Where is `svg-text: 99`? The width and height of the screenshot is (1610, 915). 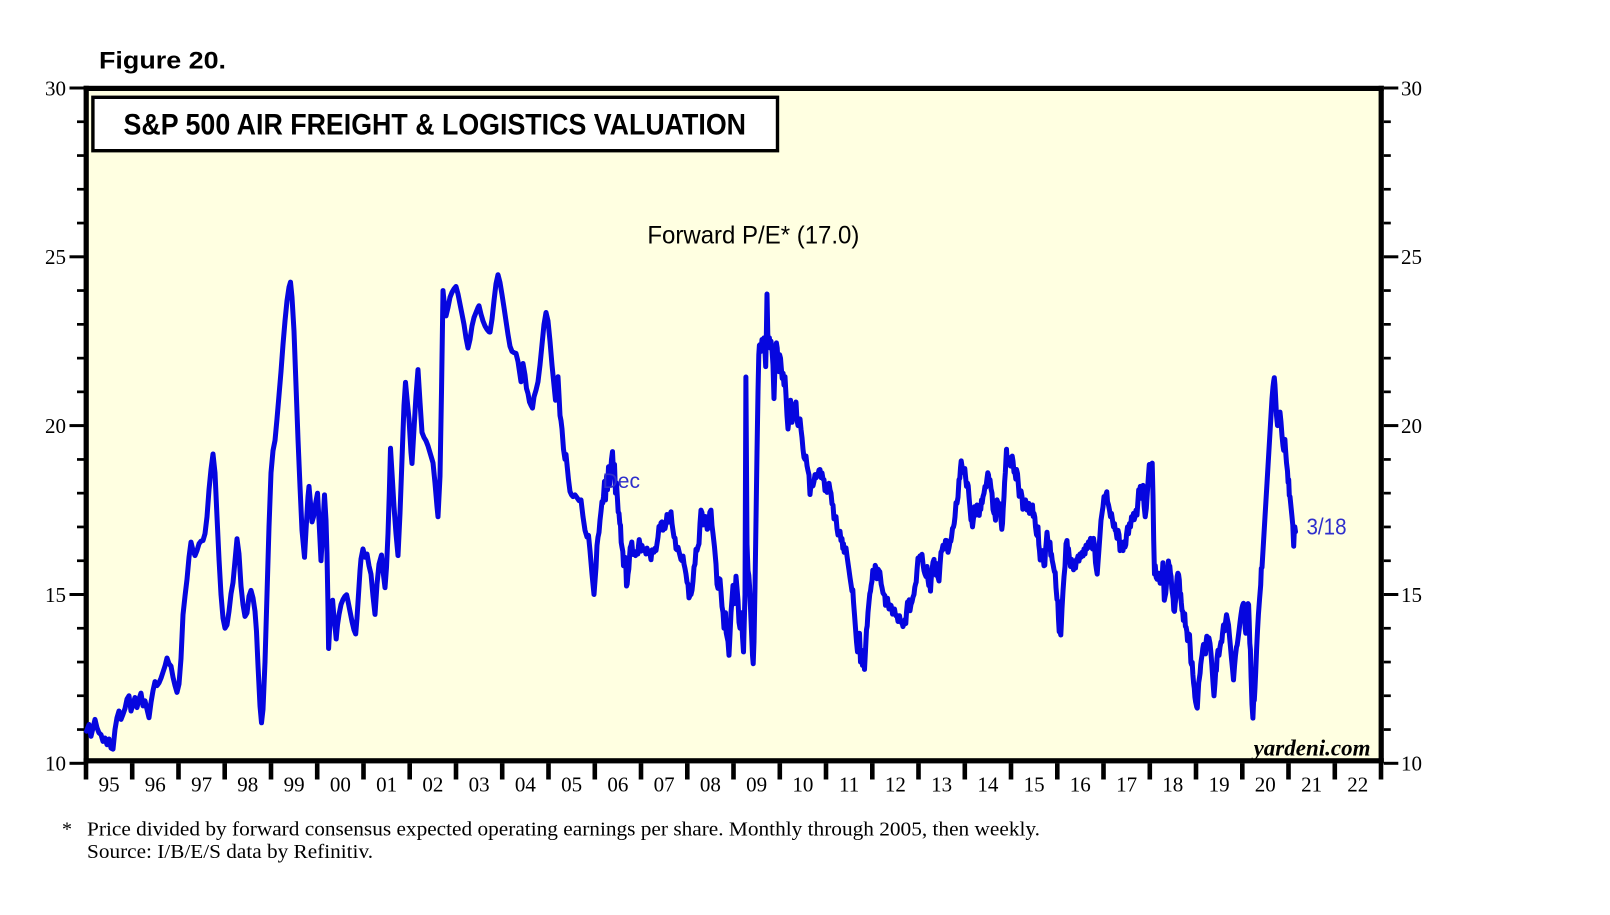
svg-text: 99 is located at coordinates (294, 785).